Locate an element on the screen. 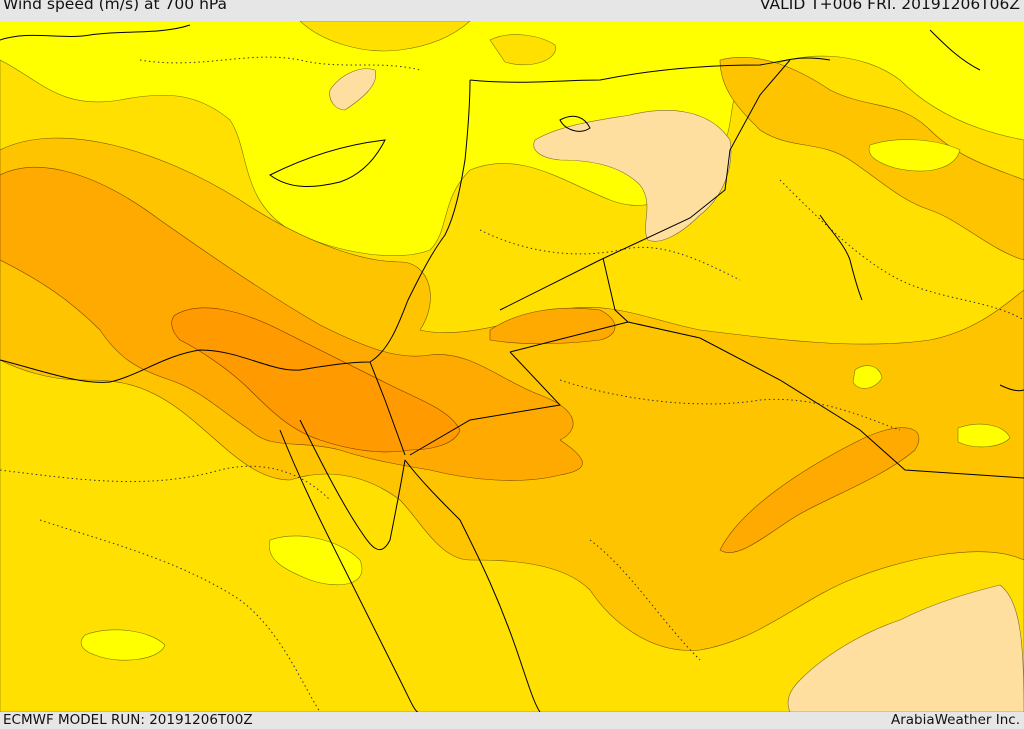 The image size is (1024, 729). model-run-label: ECMWF MODEL RUN: 20191206T00Z is located at coordinates (128, 720).